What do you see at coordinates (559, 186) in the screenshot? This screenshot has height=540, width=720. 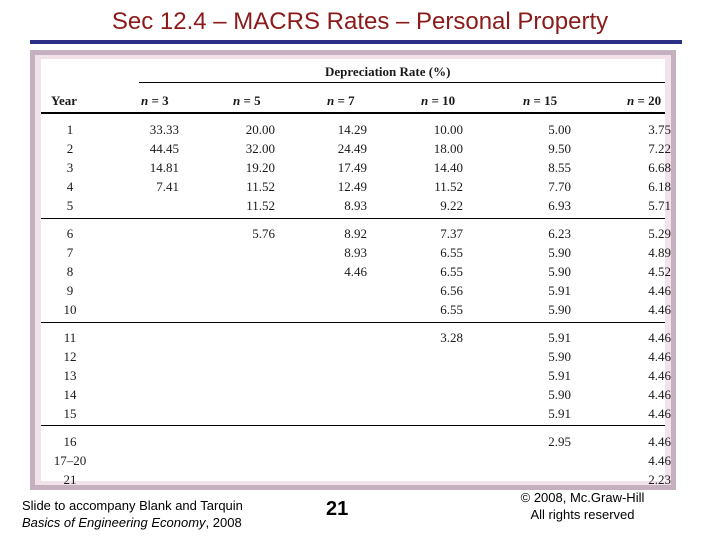 I see `rate-cell: 7.70` at bounding box center [559, 186].